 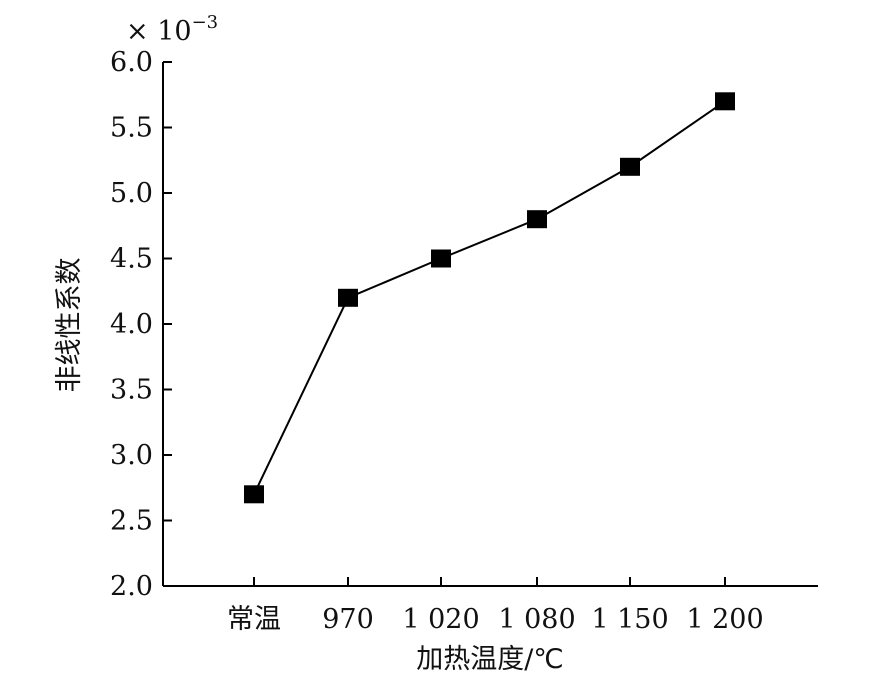 I want to click on y-tick-label: 3.0, so click(x=131, y=455).